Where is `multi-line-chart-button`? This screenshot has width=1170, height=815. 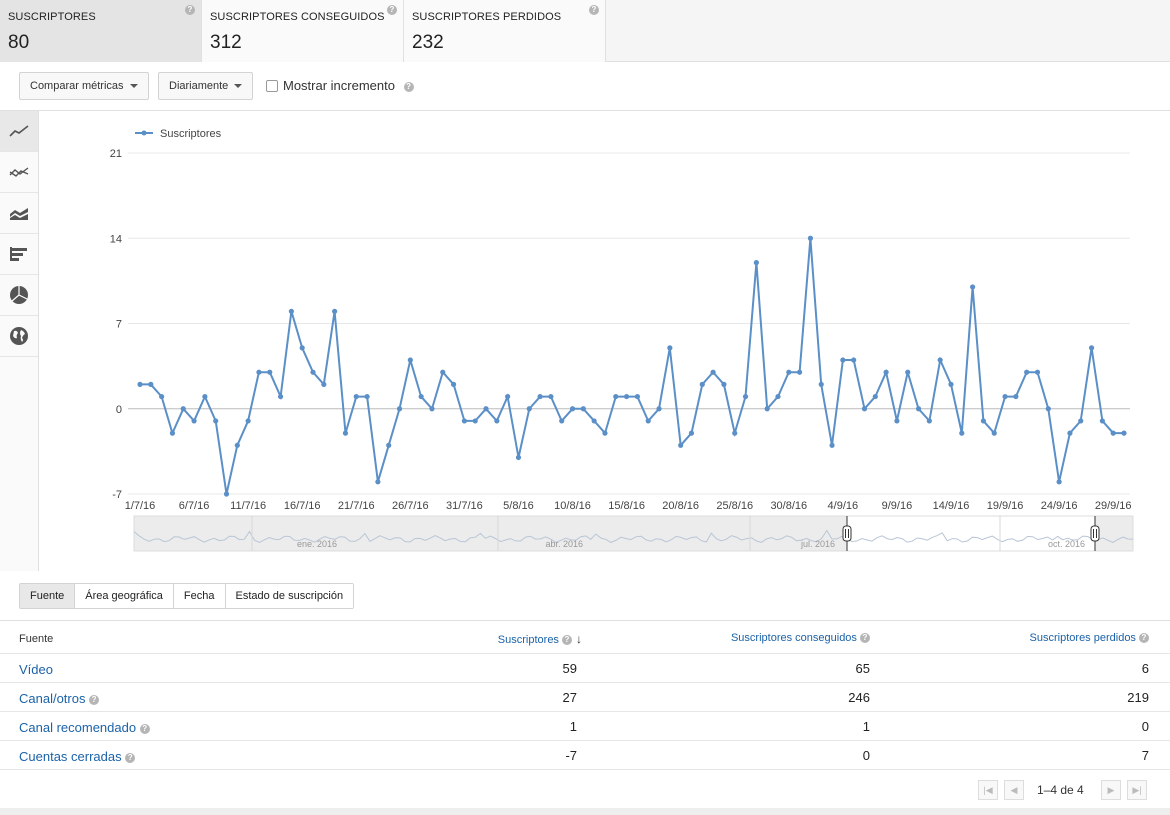 multi-line-chart-button is located at coordinates (19, 172).